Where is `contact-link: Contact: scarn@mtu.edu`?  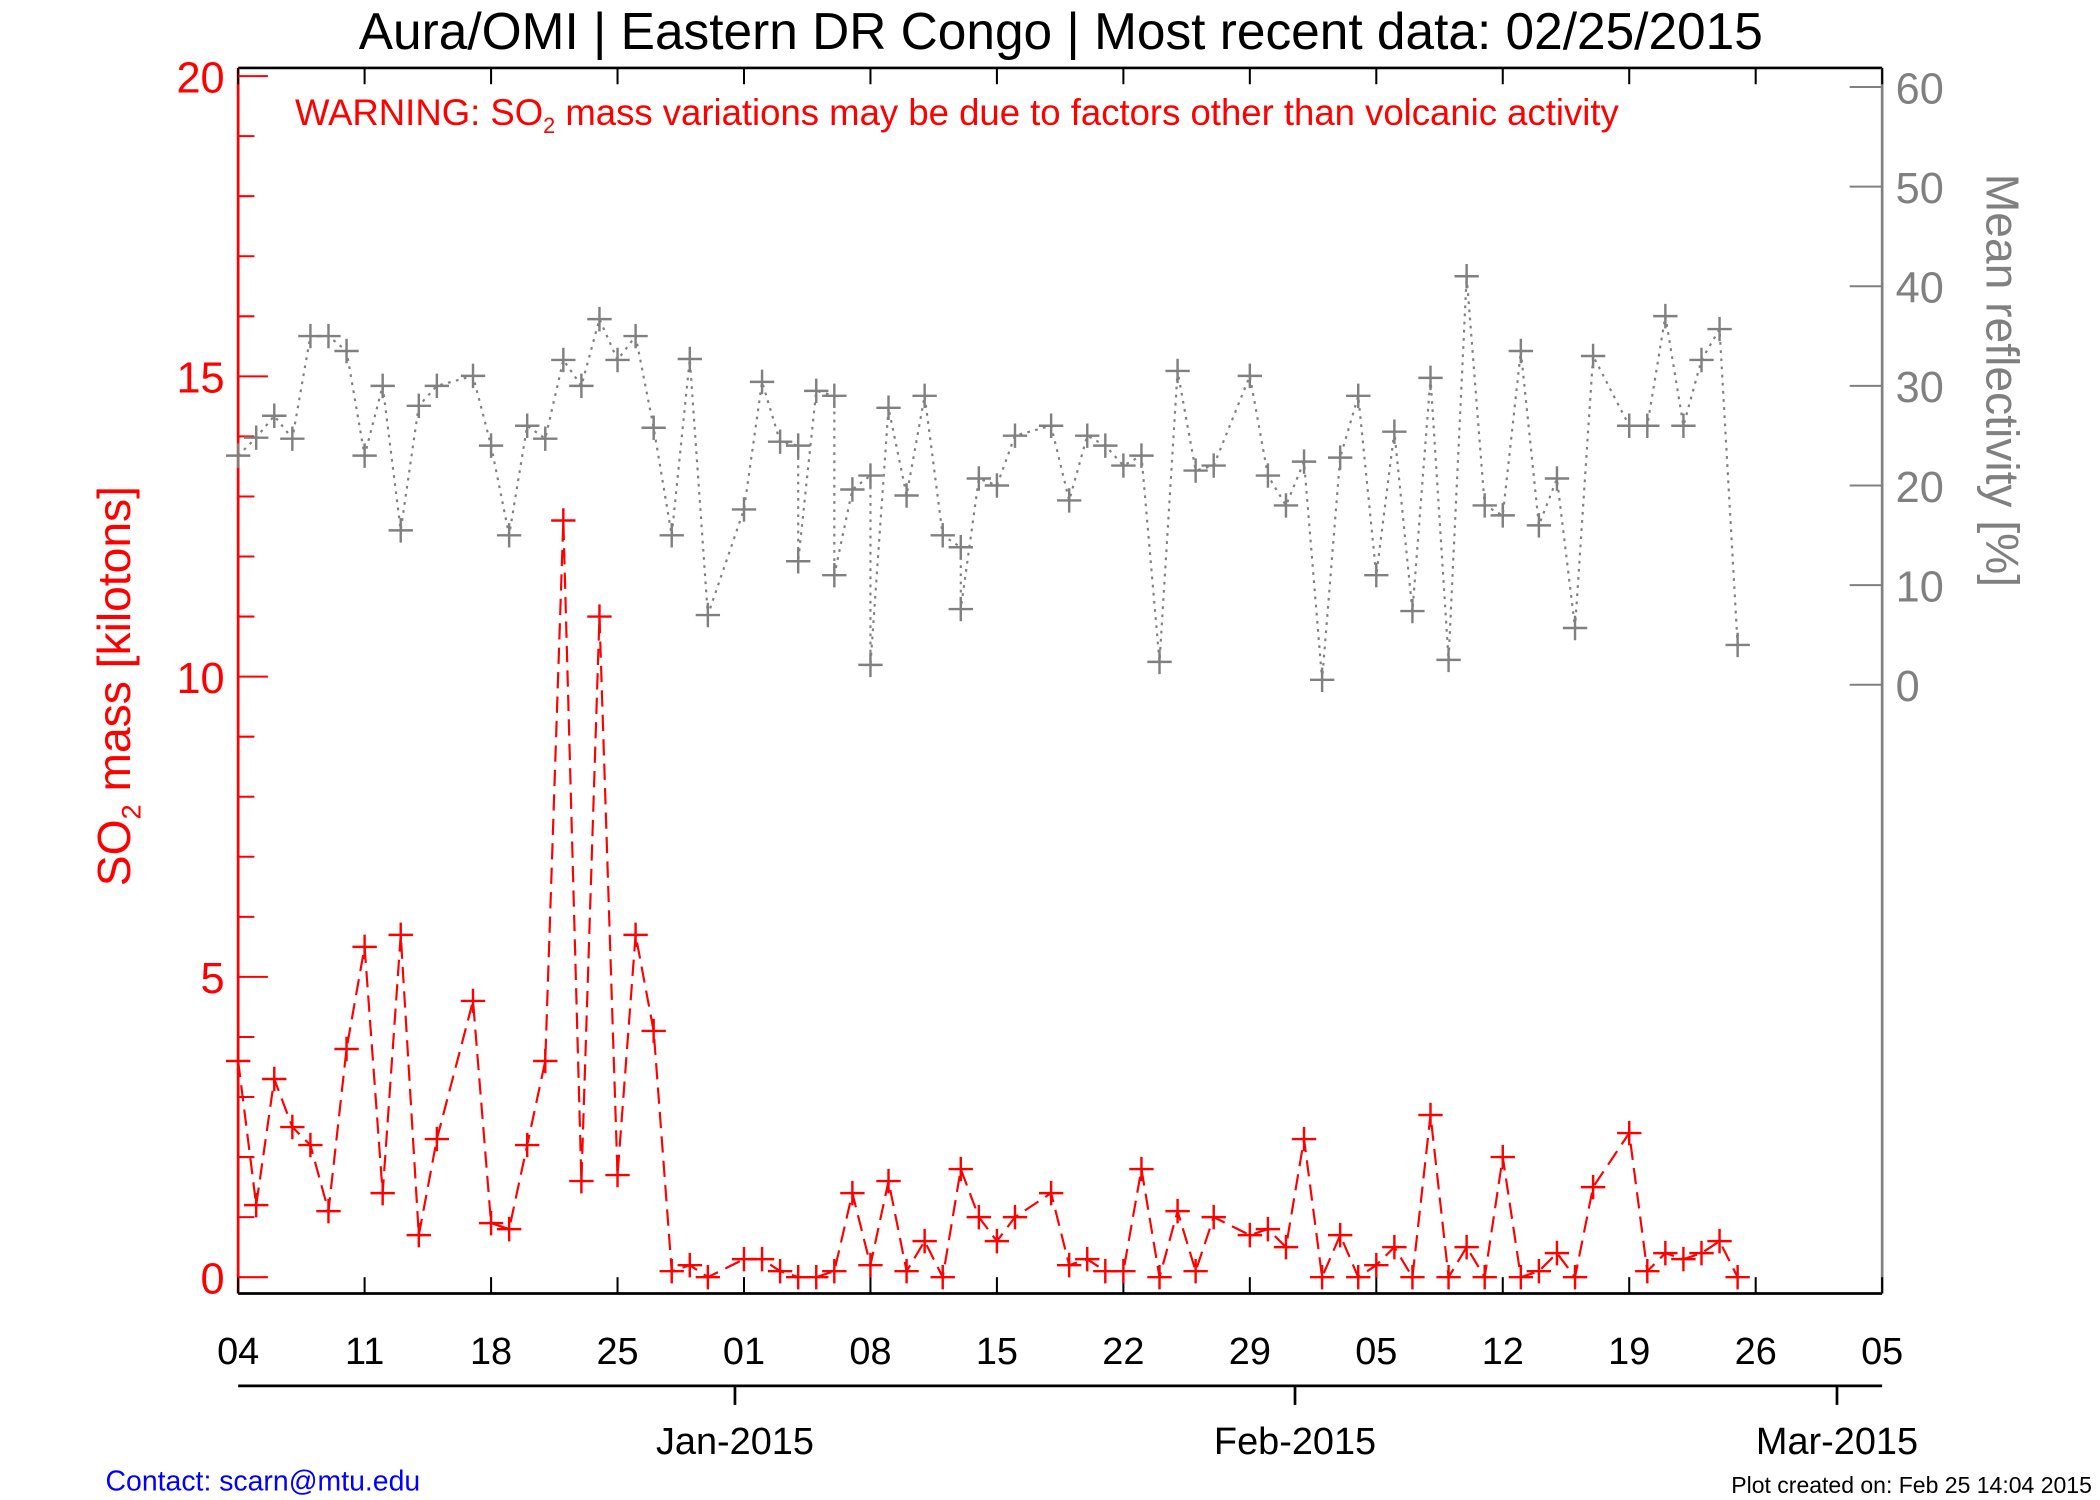
contact-link: Contact: scarn@mtu.edu is located at coordinates (263, 1481).